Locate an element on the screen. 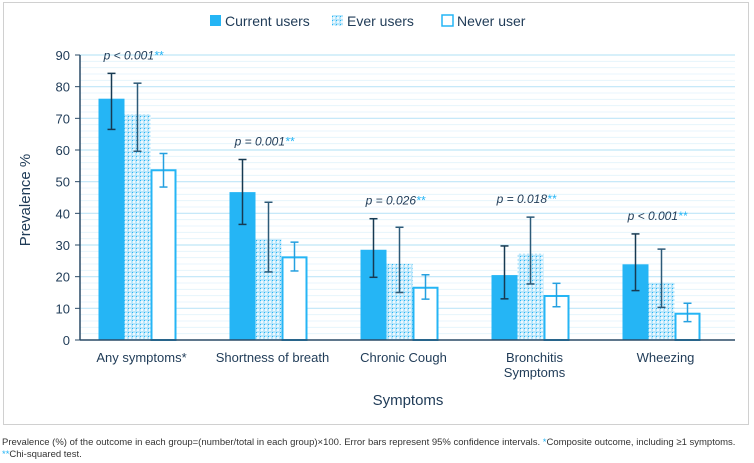  p-value-label: p = 0.001** is located at coordinates (264, 142).